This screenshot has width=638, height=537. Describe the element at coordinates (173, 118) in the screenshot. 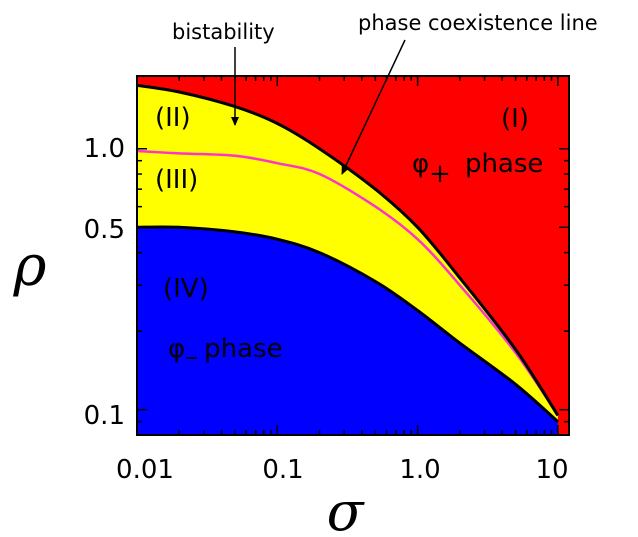

I see `region-label-II: (II)` at that location.